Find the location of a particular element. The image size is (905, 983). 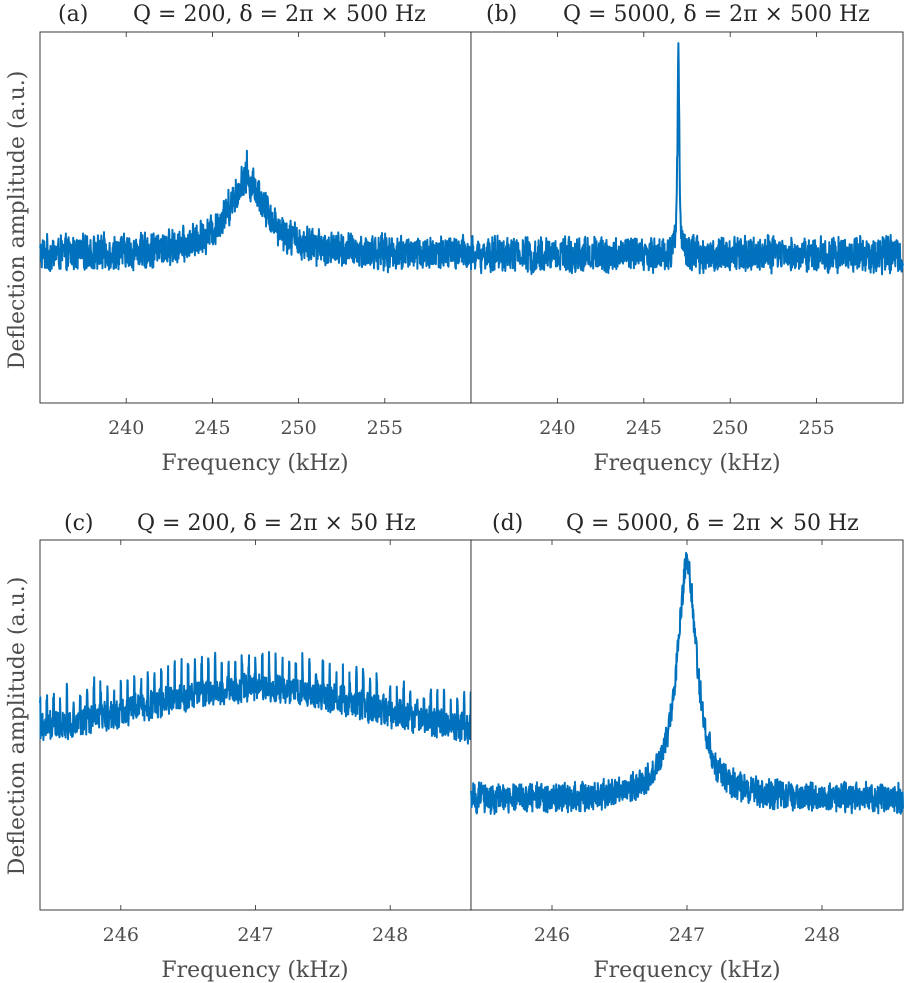

panel-d-series is located at coordinates (687, 683).